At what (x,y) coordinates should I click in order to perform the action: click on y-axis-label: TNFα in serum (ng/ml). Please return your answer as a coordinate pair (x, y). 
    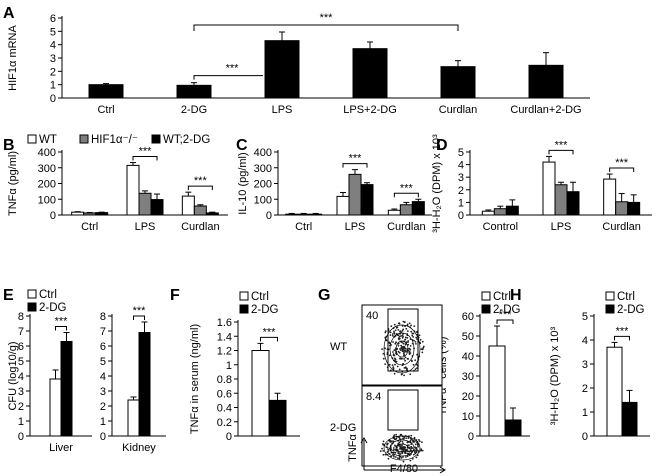
    Looking at the image, I should click on (195, 379).